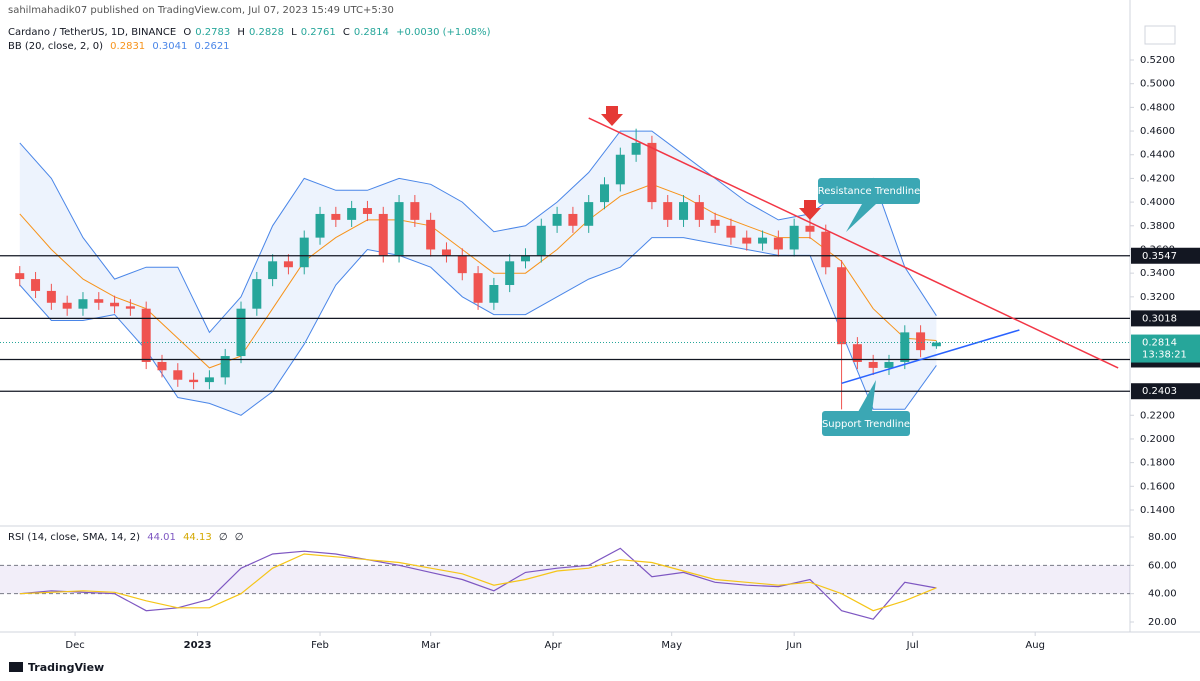 Image resolution: width=1200 pixels, height=681 pixels. I want to click on ohlc-label: L, so click(294, 32).